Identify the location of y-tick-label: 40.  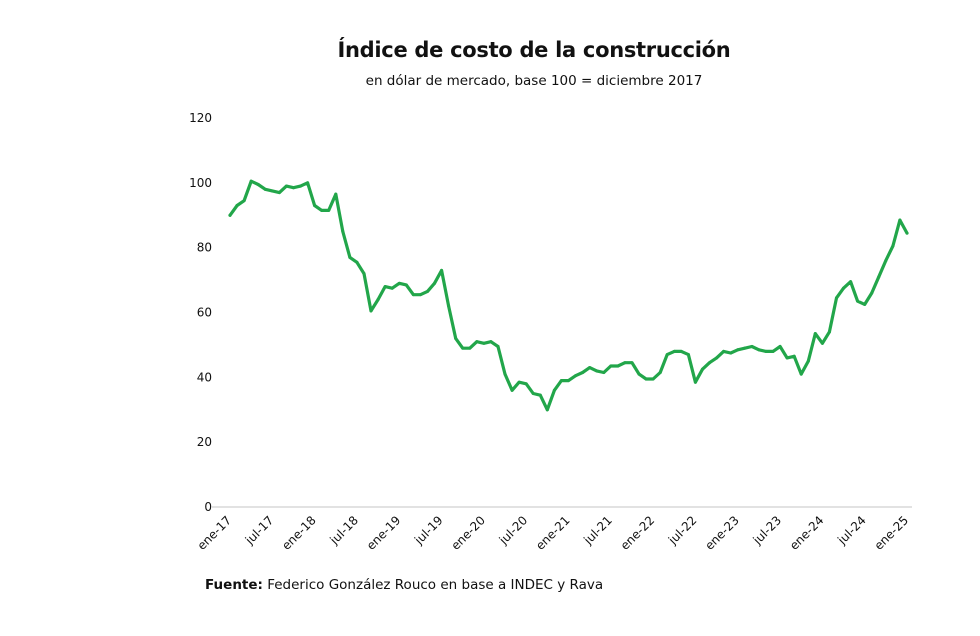
(204, 377).